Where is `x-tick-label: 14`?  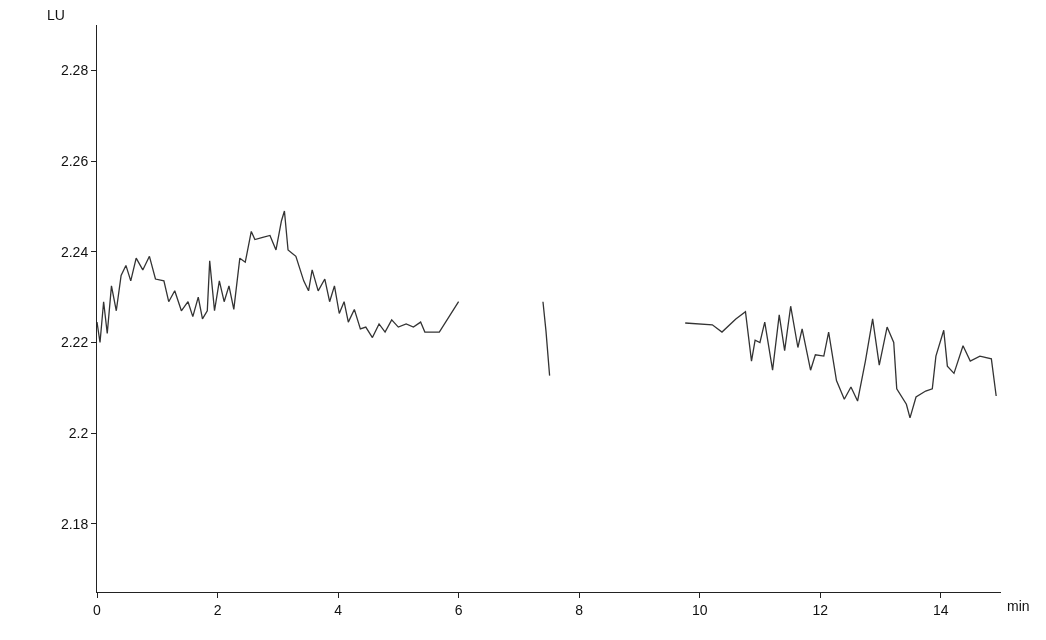
x-tick-label: 14 is located at coordinates (940, 609).